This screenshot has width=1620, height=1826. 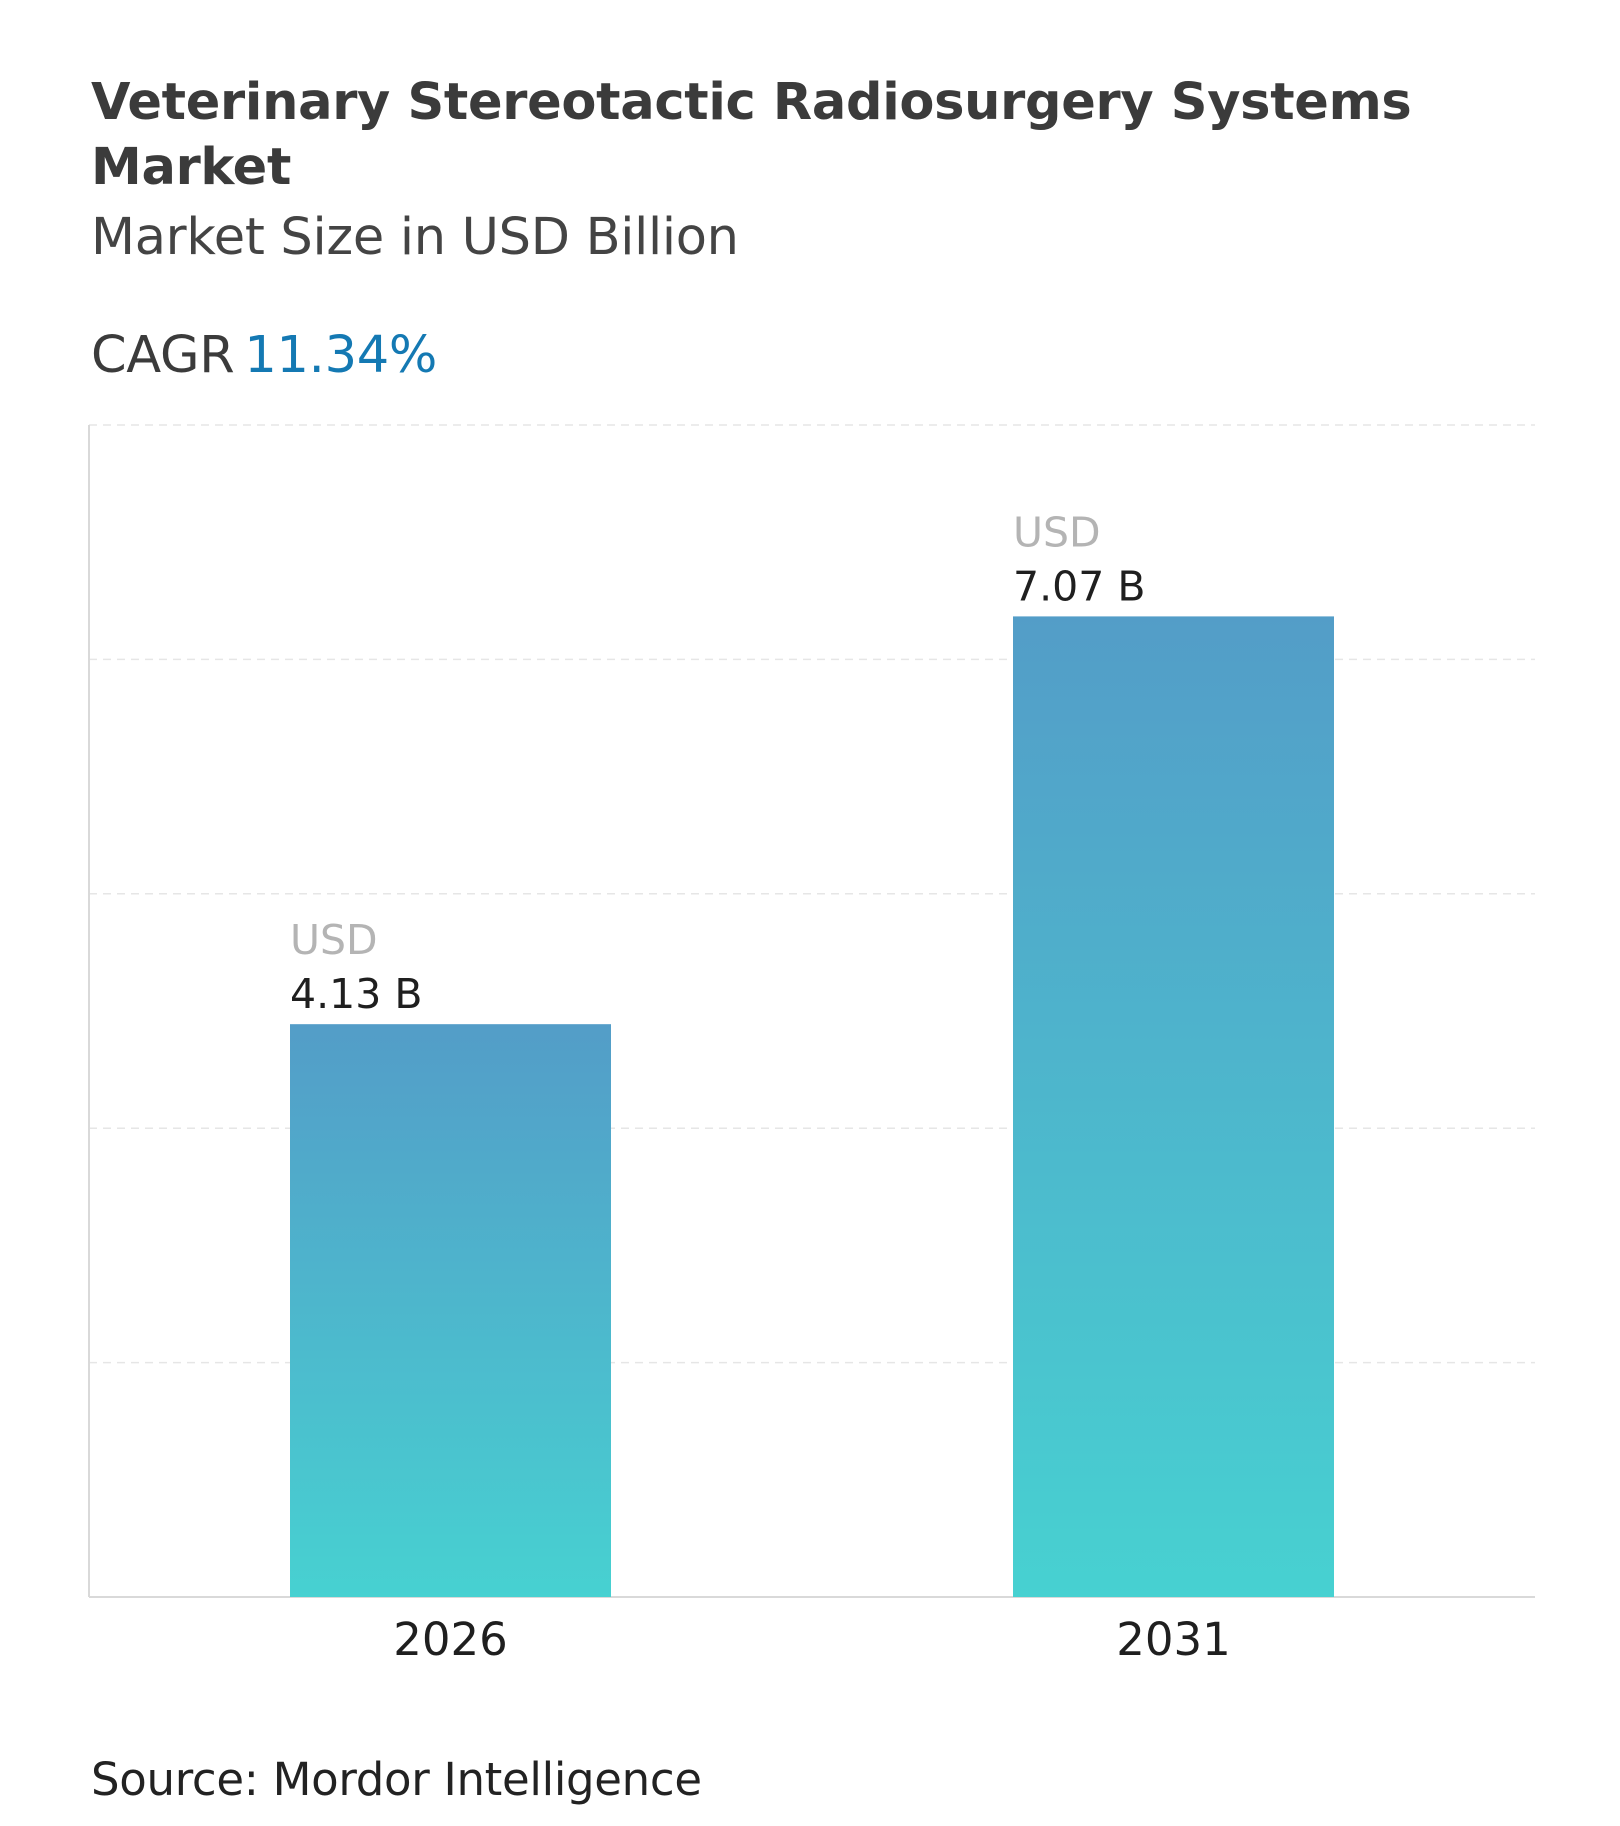 I want to click on cagr-line: CAGR 11.34%, so click(x=264, y=356).